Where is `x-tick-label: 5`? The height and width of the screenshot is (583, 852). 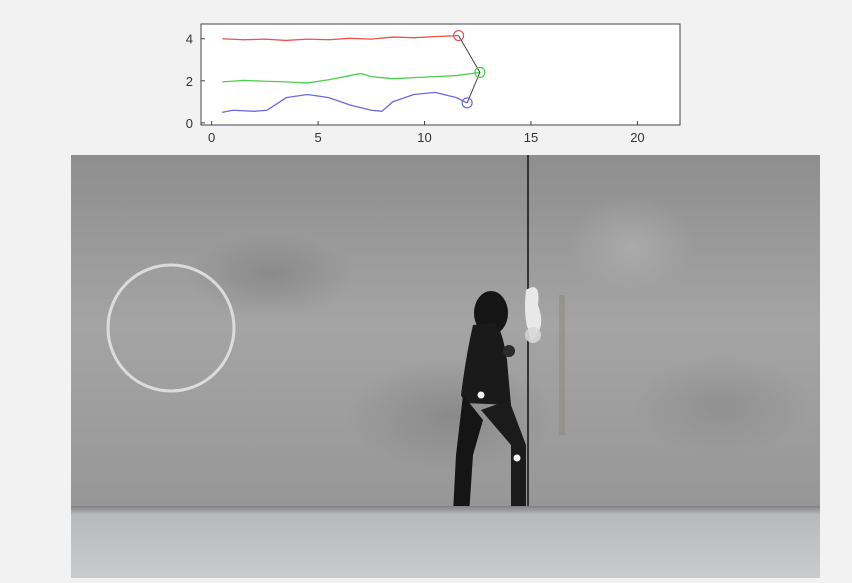 x-tick-label: 5 is located at coordinates (317, 137).